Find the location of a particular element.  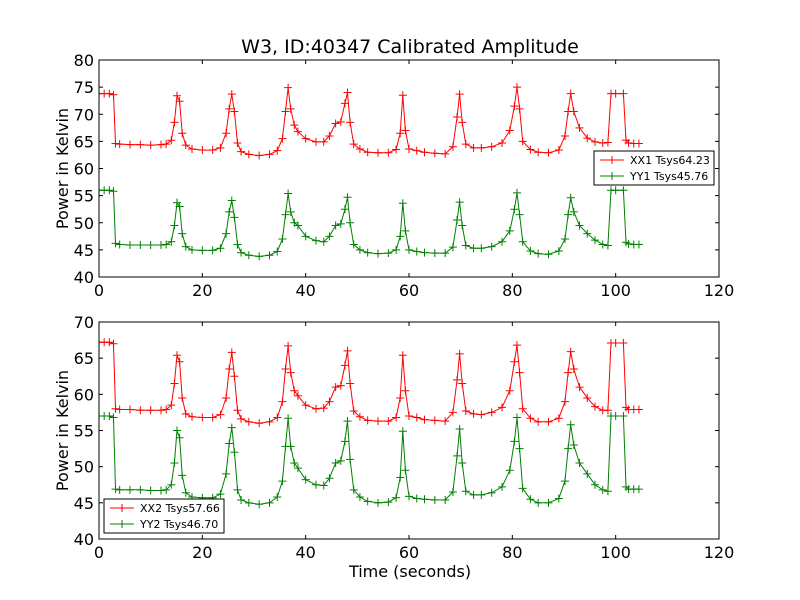

legend-label: YY1 Tsys45.76 is located at coordinates (668, 176).